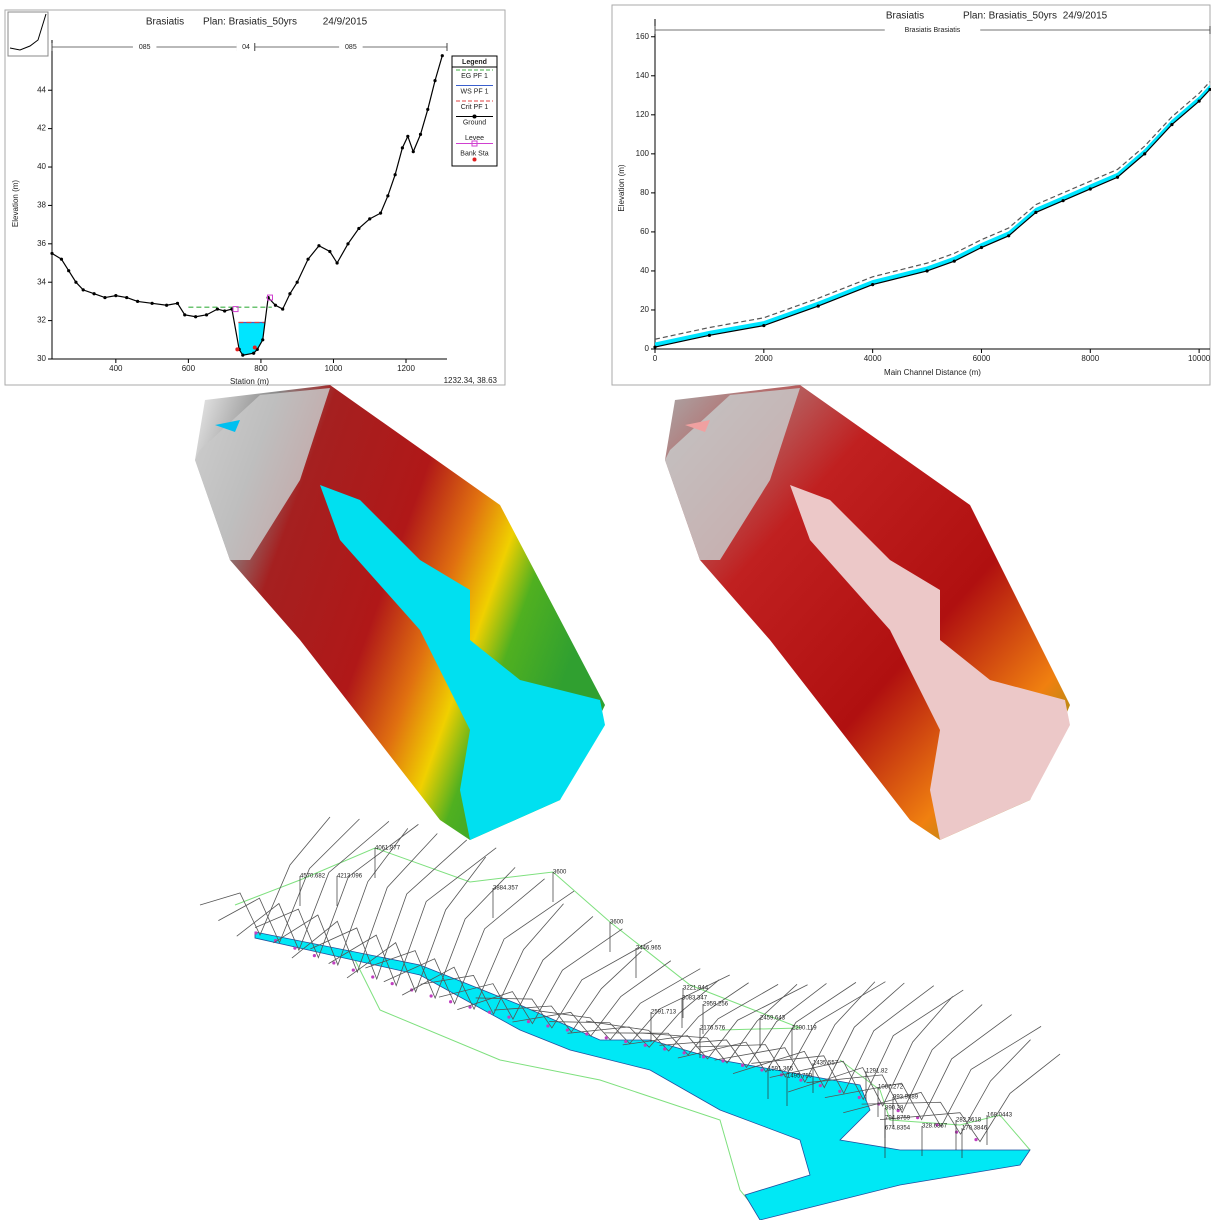  What do you see at coordinates (781, 1070) in the screenshot?
I see `station-label: 1591.365` at bounding box center [781, 1070].